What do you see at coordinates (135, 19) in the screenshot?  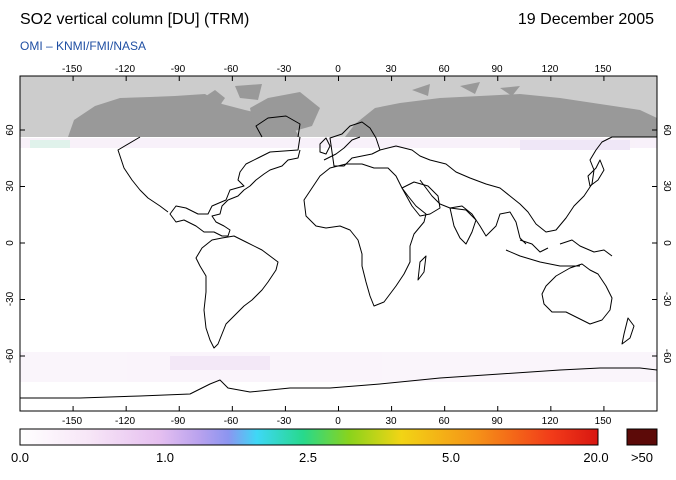 I see `map-title: SO2 vertical column [DU] (TRM)` at bounding box center [135, 19].